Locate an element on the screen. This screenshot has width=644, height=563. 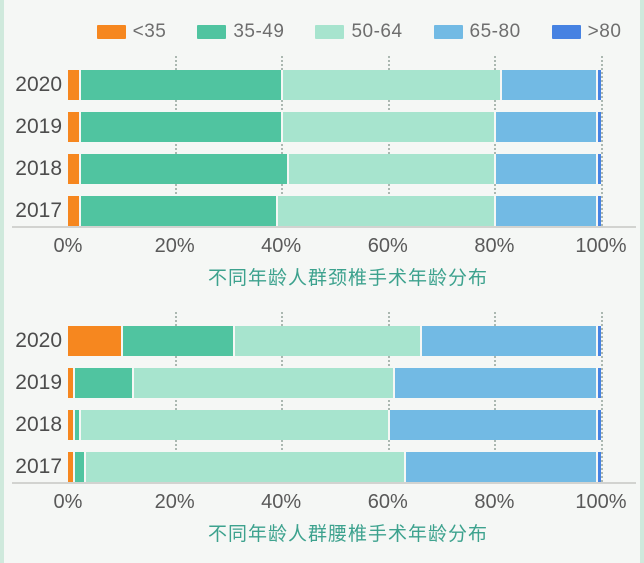
legend-label: 35-49 is located at coordinates (259, 31).